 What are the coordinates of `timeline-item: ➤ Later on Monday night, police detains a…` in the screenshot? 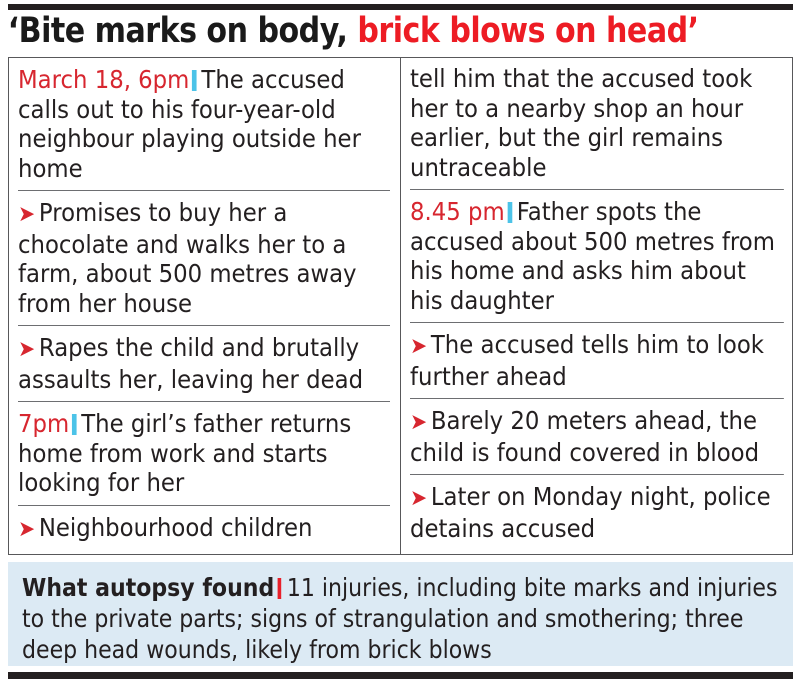 It's located at (596, 512).